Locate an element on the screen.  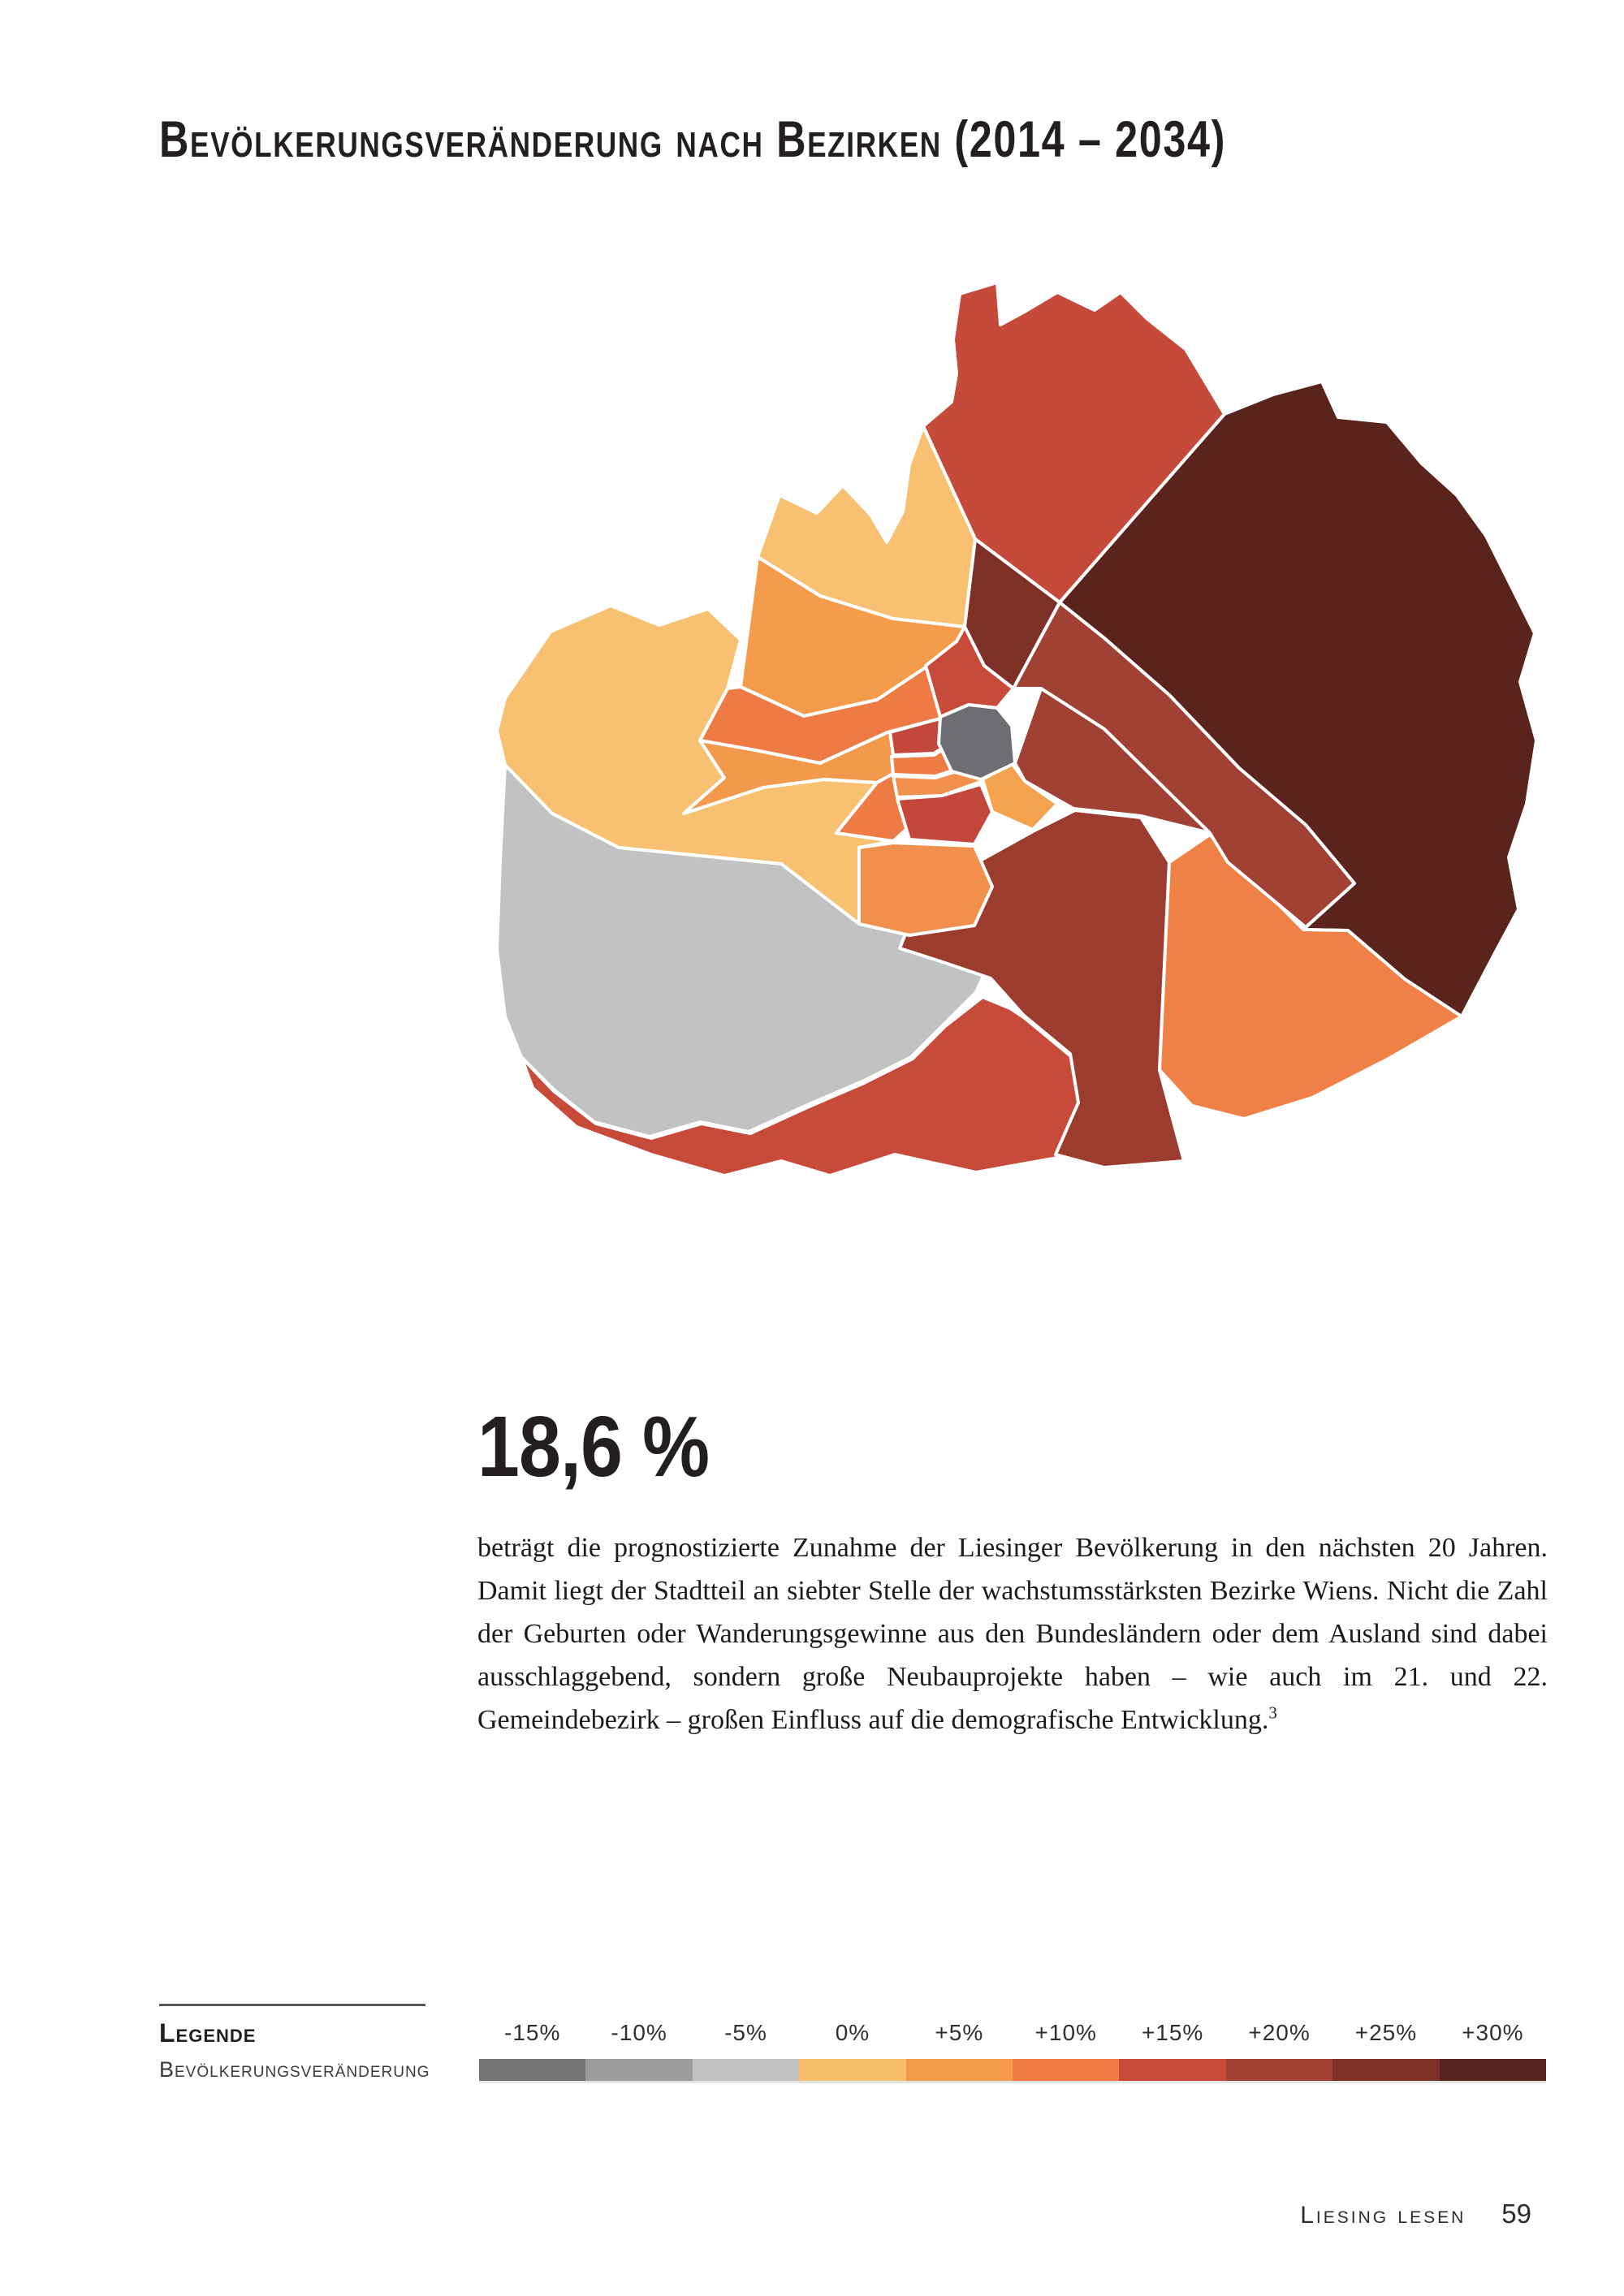
district-innere-stadt is located at coordinates (977, 742).